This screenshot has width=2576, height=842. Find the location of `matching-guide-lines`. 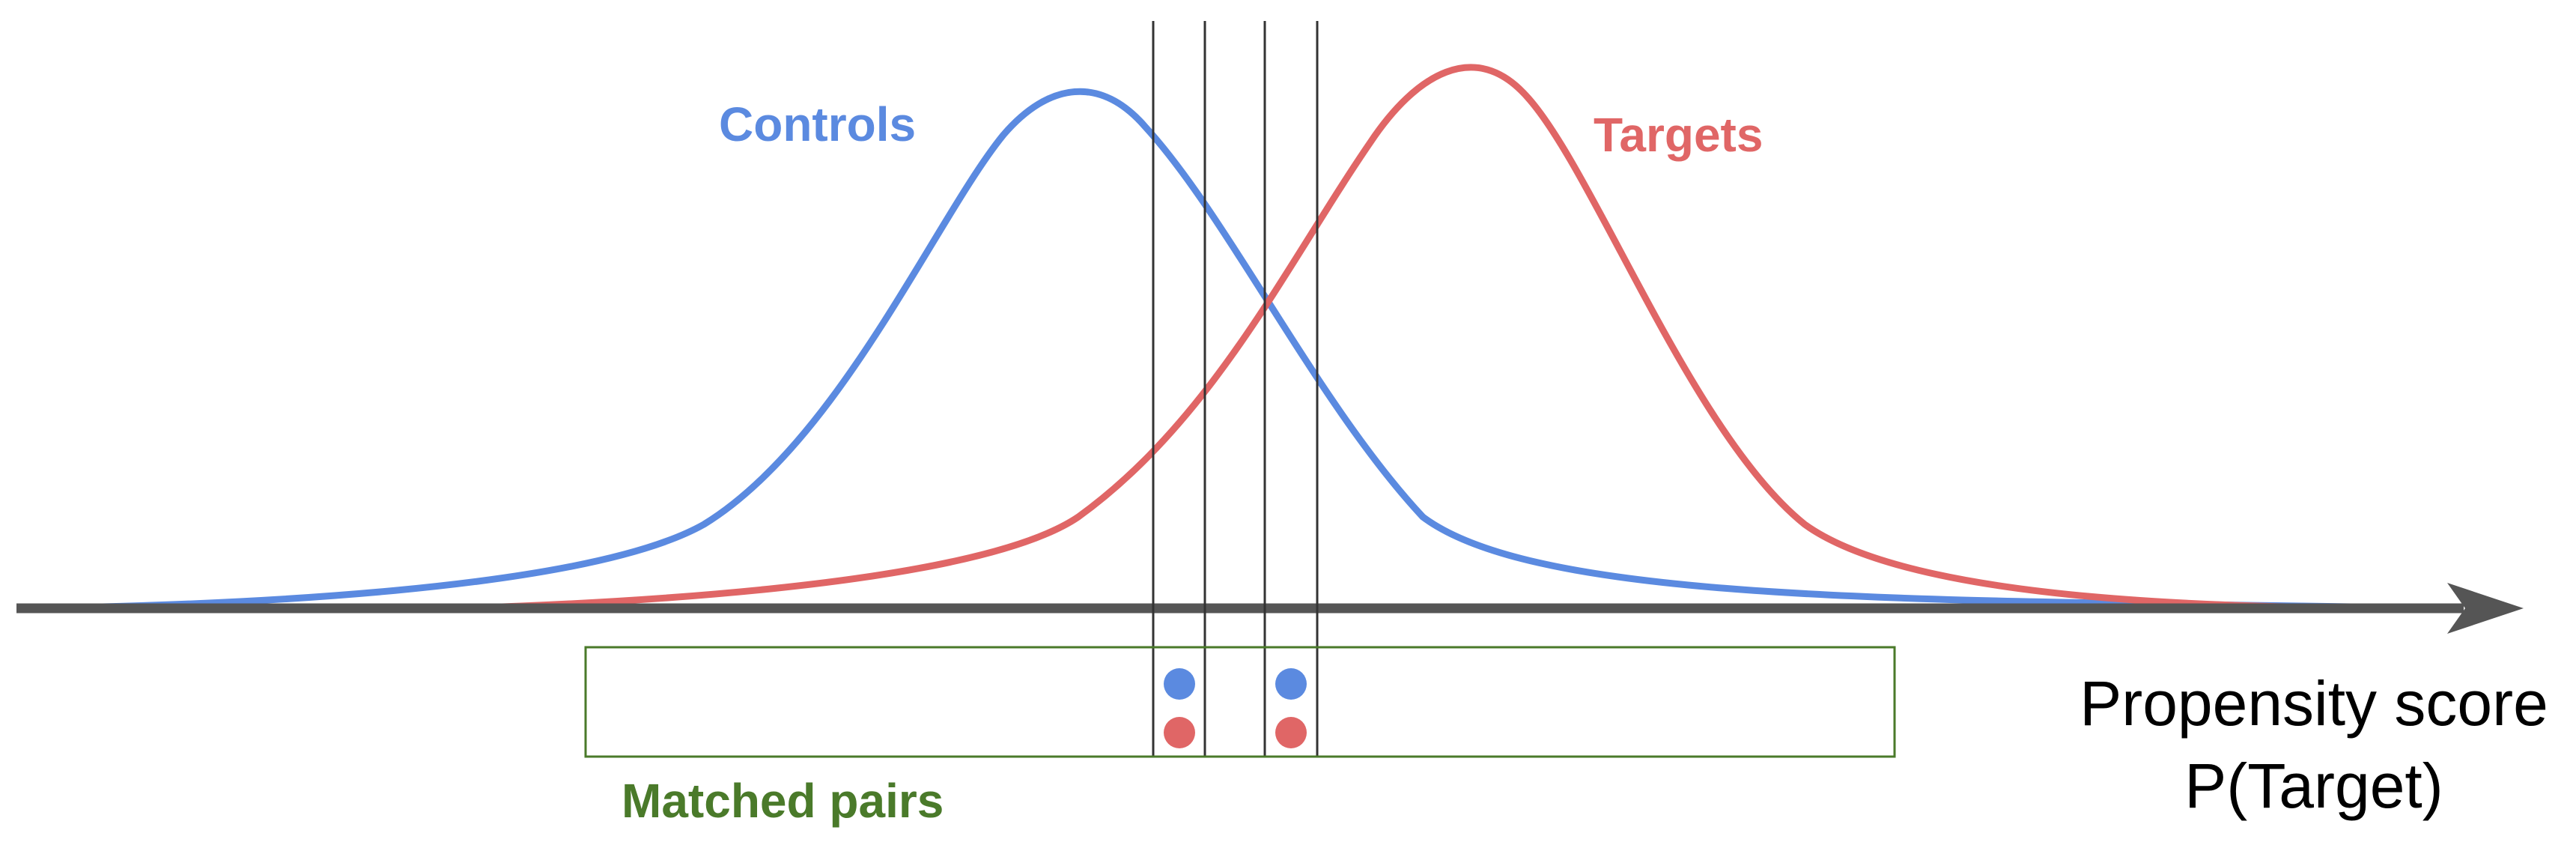

matching-guide-lines is located at coordinates (1235, 389).